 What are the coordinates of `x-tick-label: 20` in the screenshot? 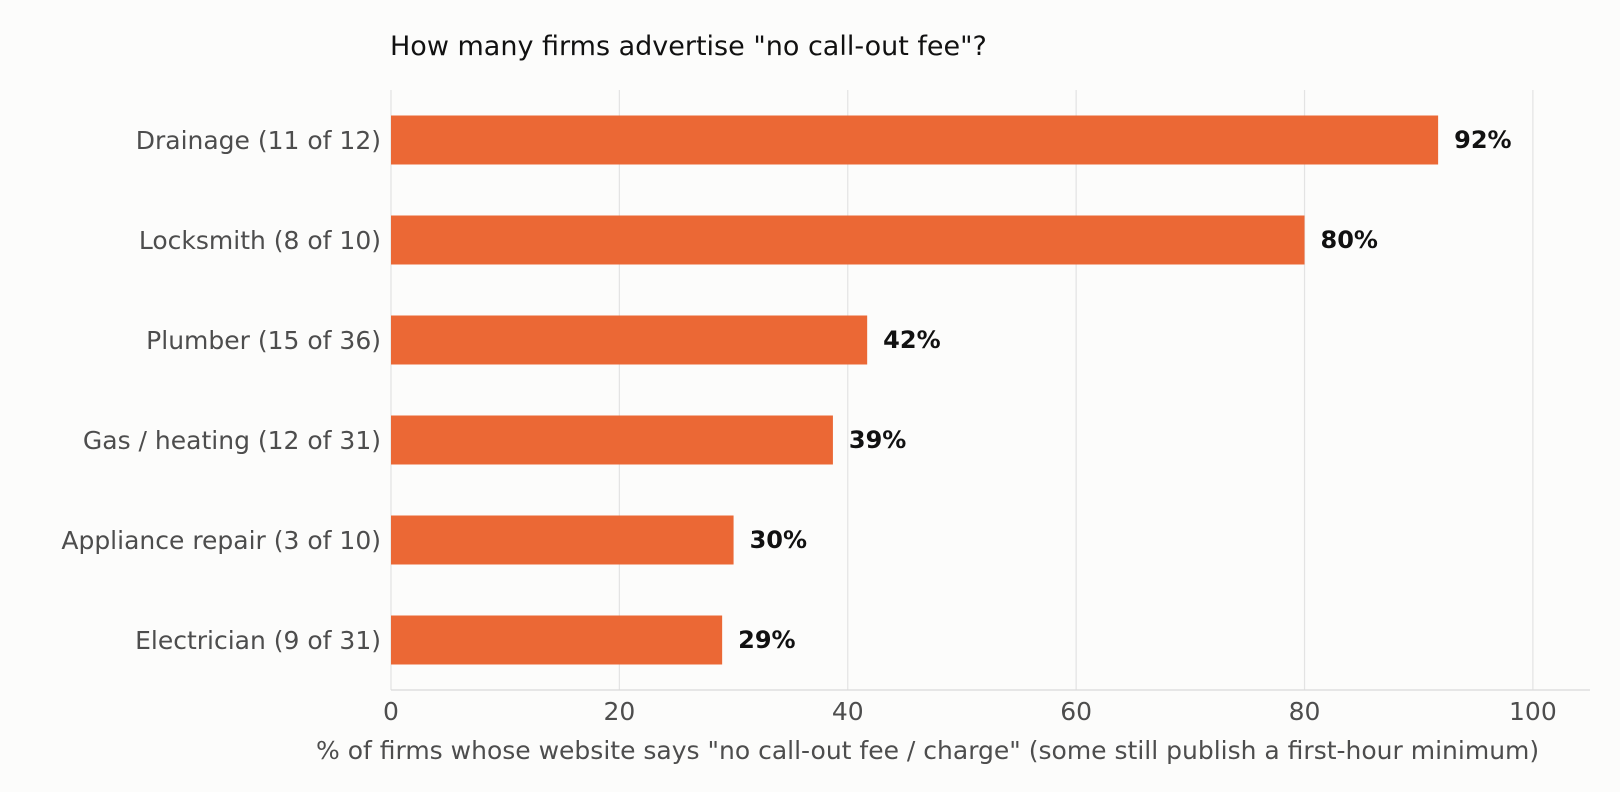 It's located at (619, 711).